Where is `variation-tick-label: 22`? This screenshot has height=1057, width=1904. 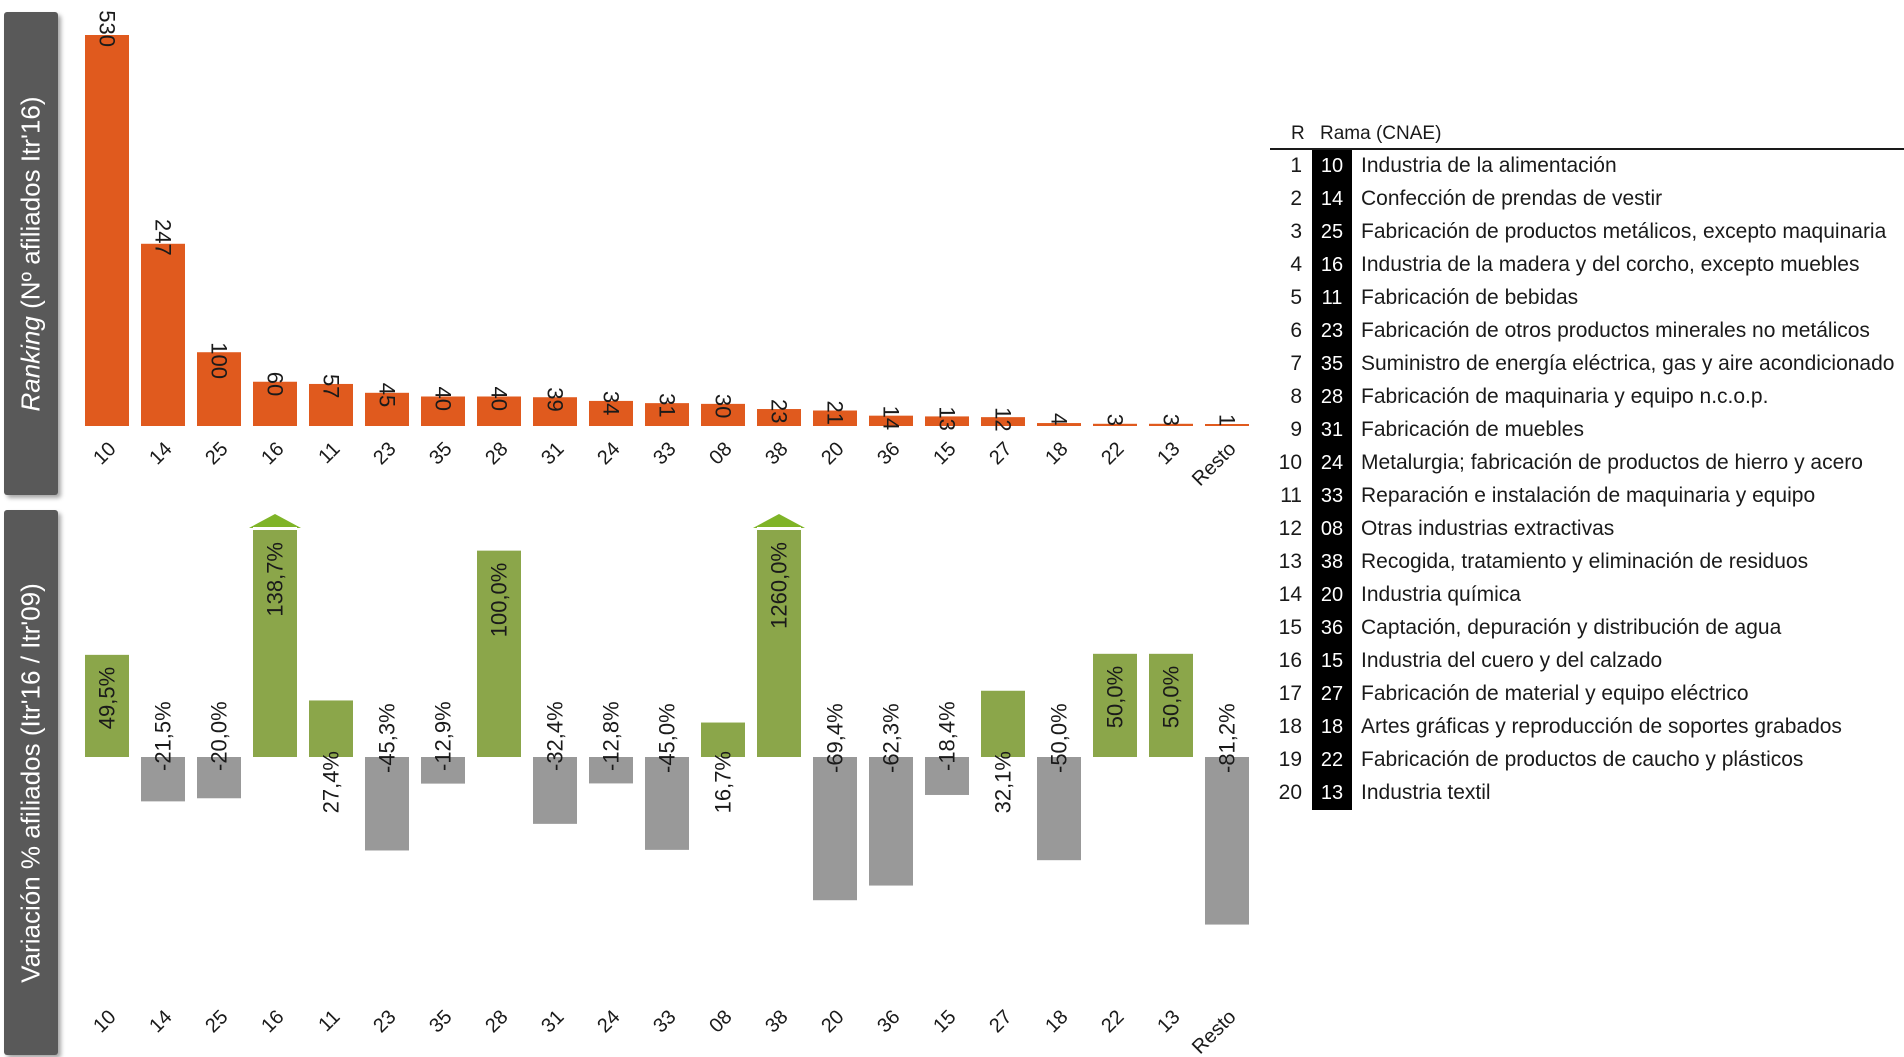
variation-tick-label: 22 is located at coordinates (1112, 1021).